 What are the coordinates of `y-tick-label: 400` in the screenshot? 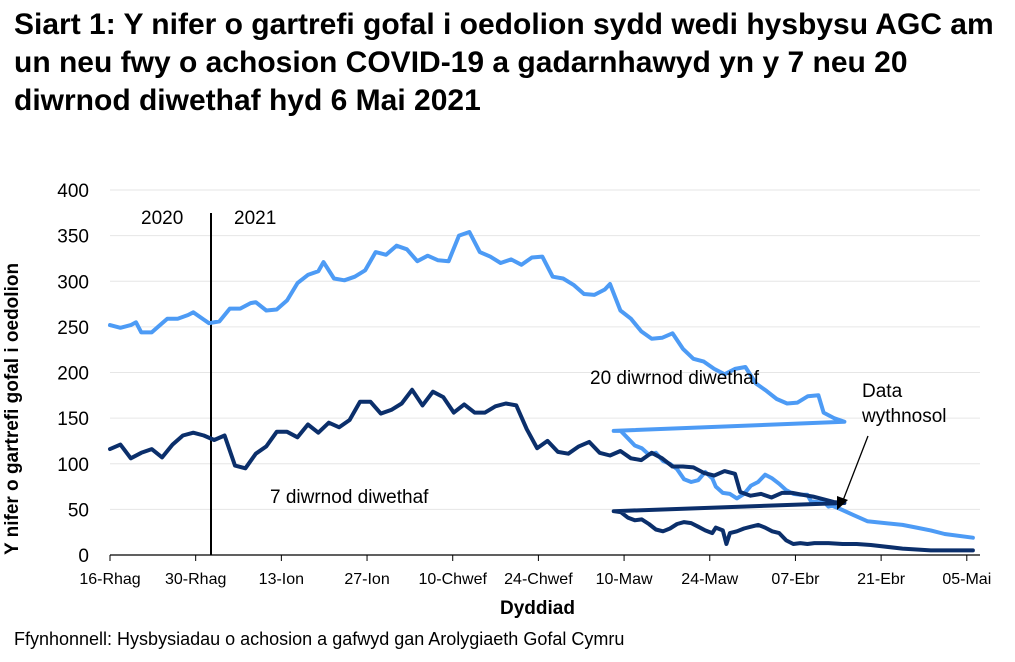 It's located at (73, 191).